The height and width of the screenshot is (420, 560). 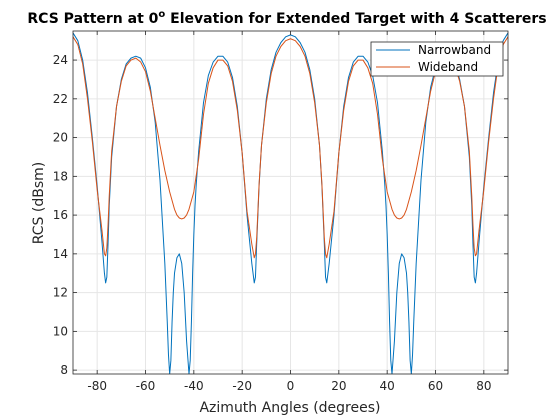 I want to click on title-part-1: RCS Pattern at 0, so click(x=92, y=19).